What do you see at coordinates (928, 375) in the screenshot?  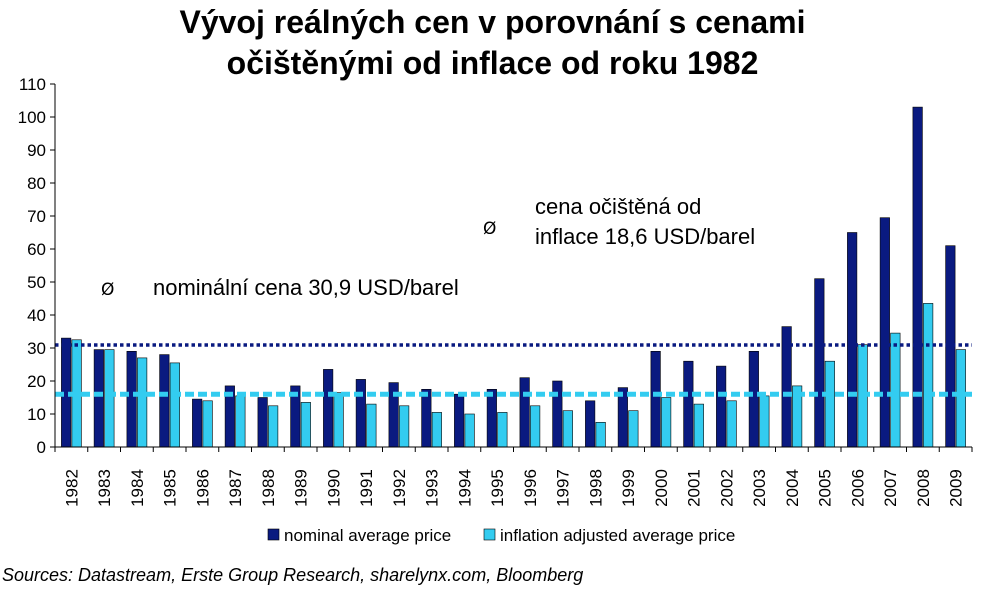 I see `bar-inflation-2008` at bounding box center [928, 375].